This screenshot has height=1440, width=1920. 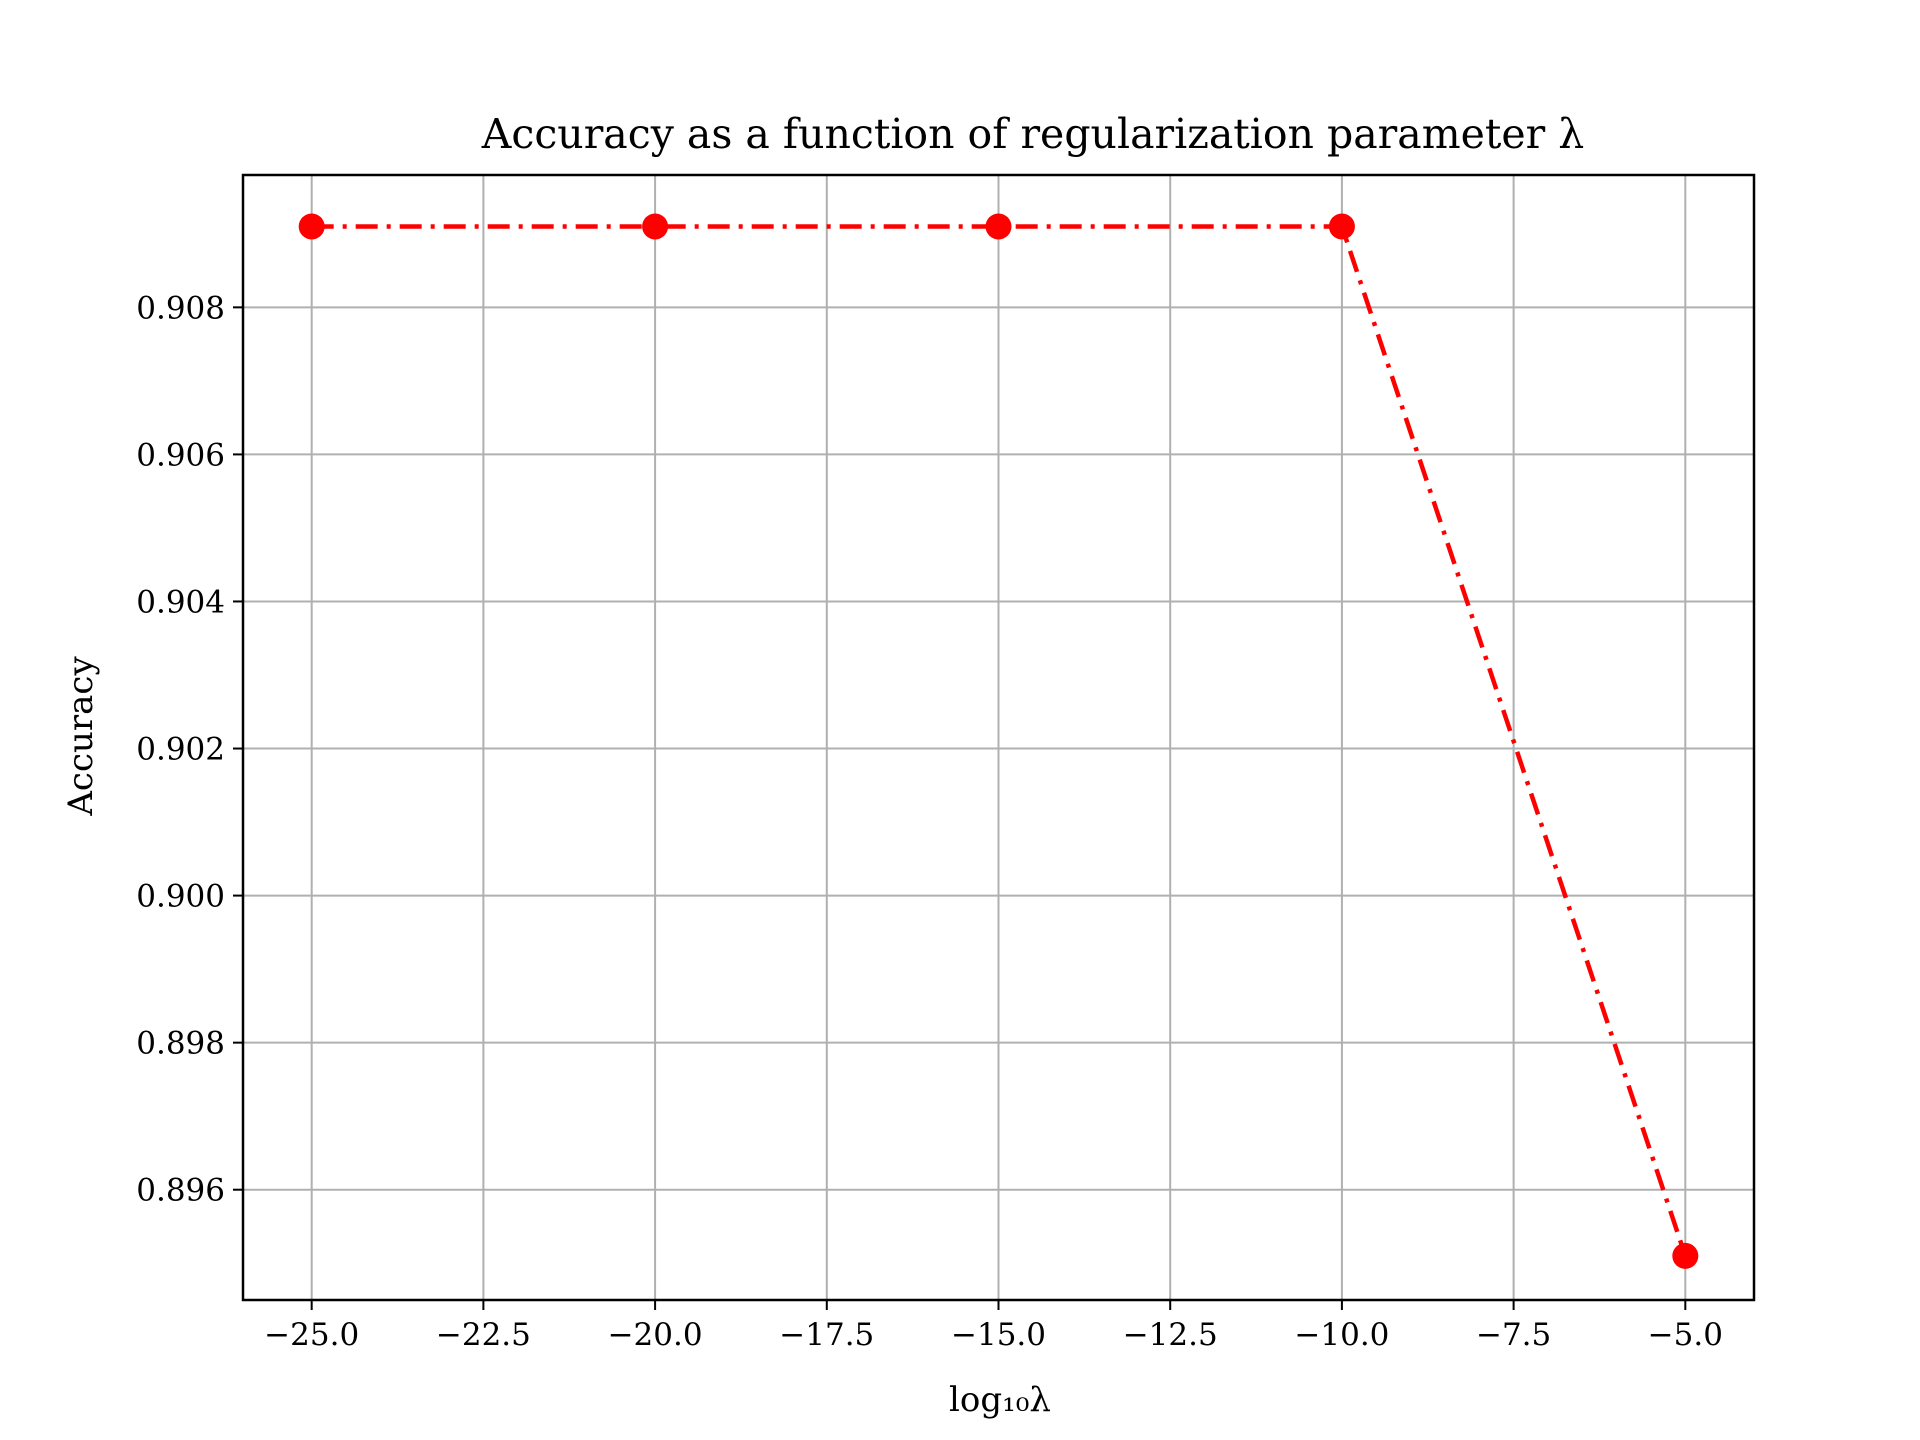 What do you see at coordinates (81, 736) in the screenshot?
I see `y-axis-label: Accuracy` at bounding box center [81, 736].